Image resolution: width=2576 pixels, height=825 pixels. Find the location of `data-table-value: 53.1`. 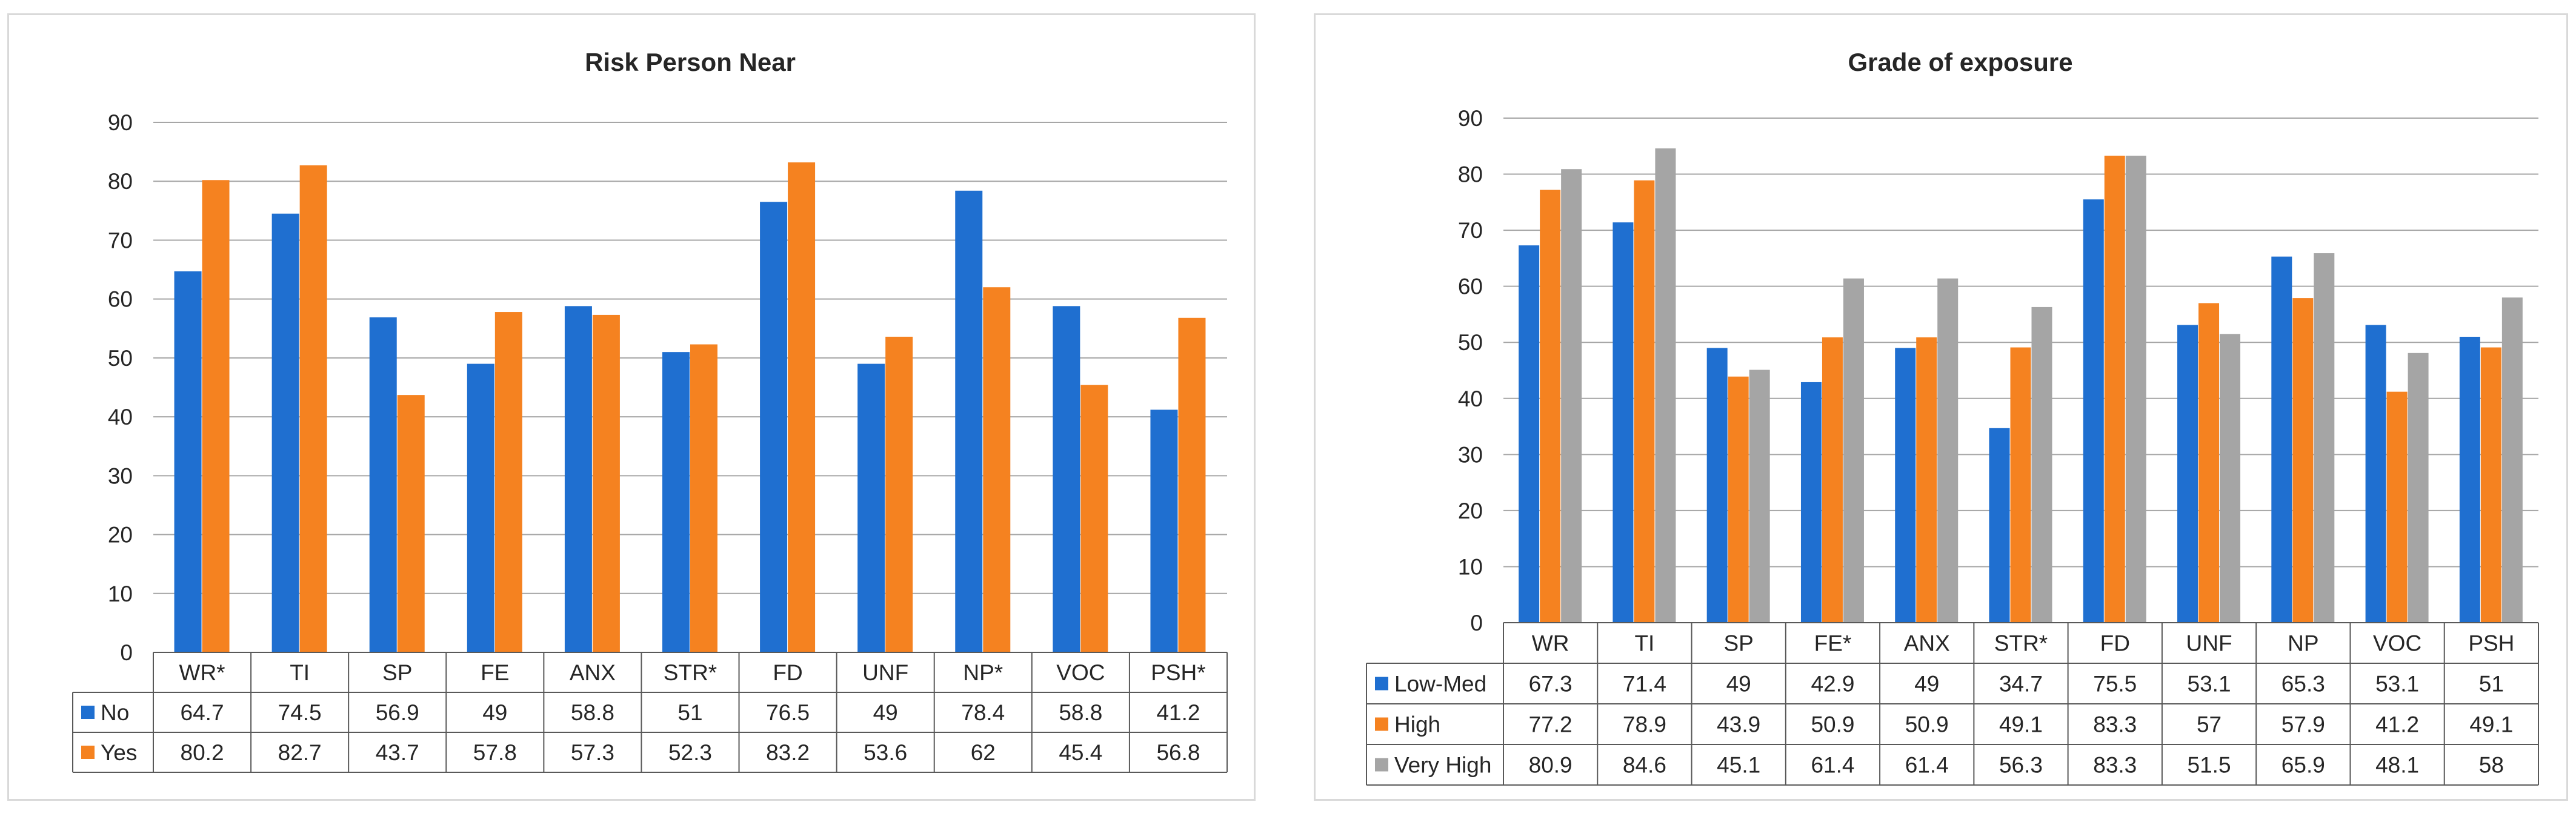

data-table-value: 53.1 is located at coordinates (2397, 684).